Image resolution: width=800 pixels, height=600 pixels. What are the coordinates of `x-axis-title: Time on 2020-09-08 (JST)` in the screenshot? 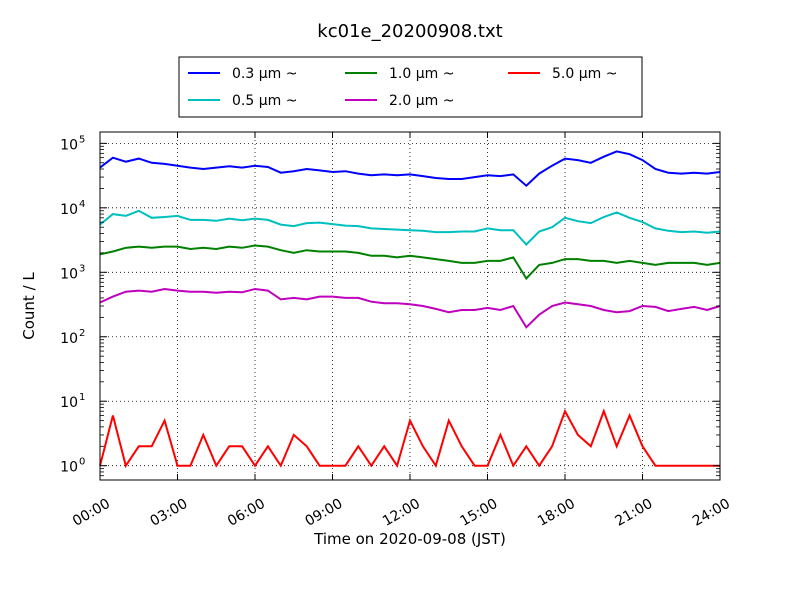 It's located at (409, 539).